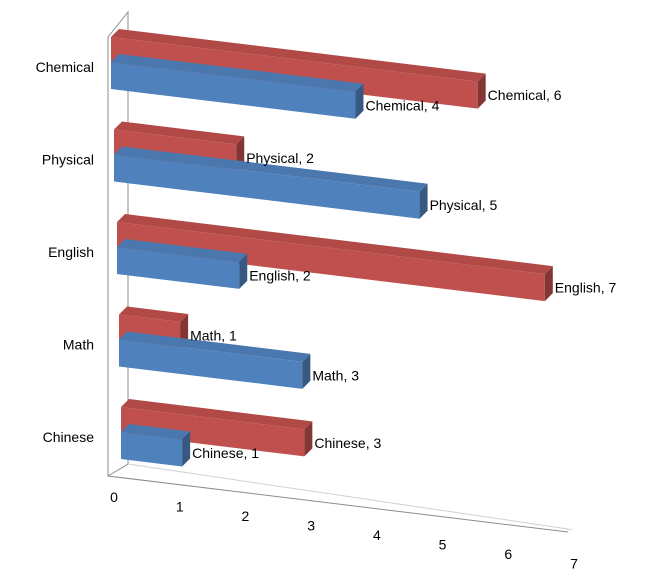 The height and width of the screenshot is (574, 664). Describe the element at coordinates (78, 345) in the screenshot. I see `category-label: Math` at that location.